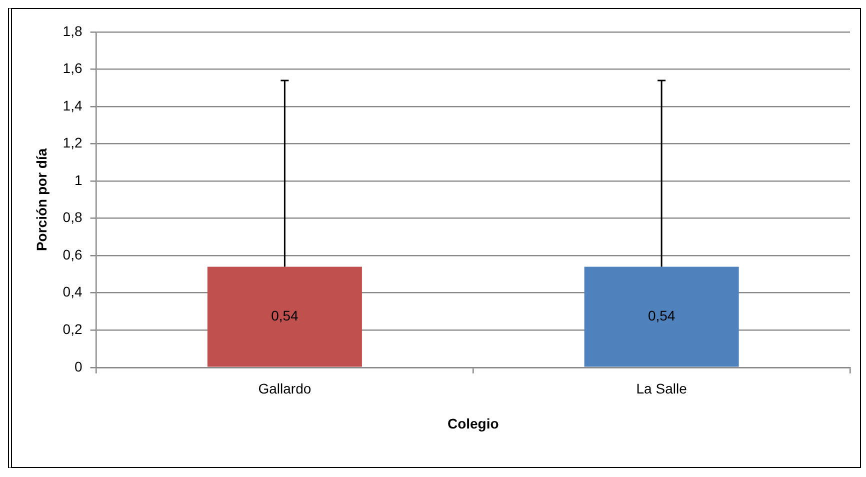 This screenshot has height=477, width=866. Describe the element at coordinates (72, 142) in the screenshot. I see `y-tick-label: 1,2` at that location.